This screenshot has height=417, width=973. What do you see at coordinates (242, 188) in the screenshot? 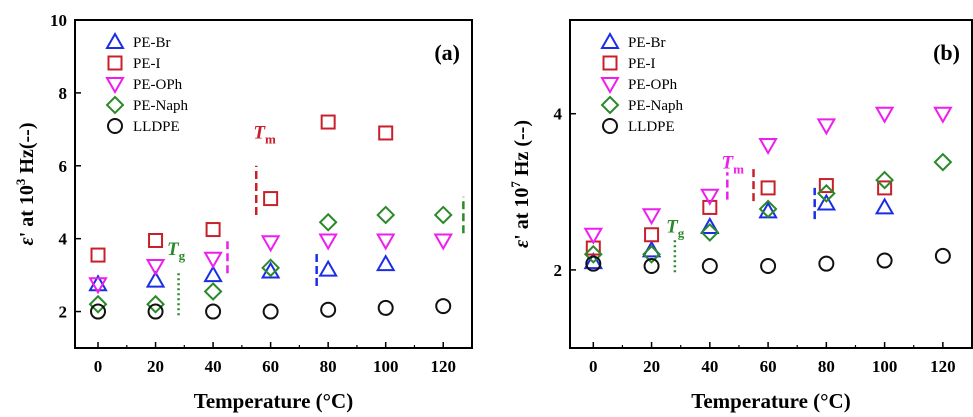
I see `series-pe-i` at bounding box center [242, 188].